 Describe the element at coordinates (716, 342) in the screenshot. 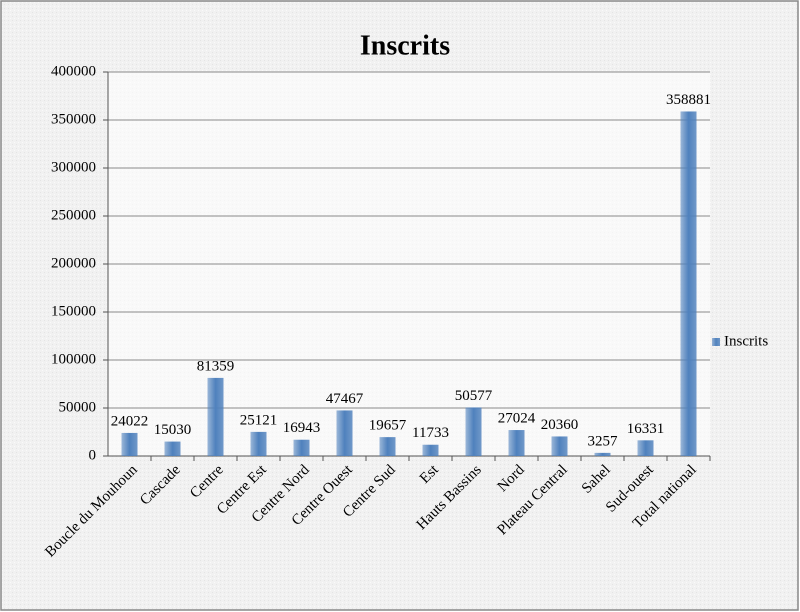

I see `legend-marker` at that location.